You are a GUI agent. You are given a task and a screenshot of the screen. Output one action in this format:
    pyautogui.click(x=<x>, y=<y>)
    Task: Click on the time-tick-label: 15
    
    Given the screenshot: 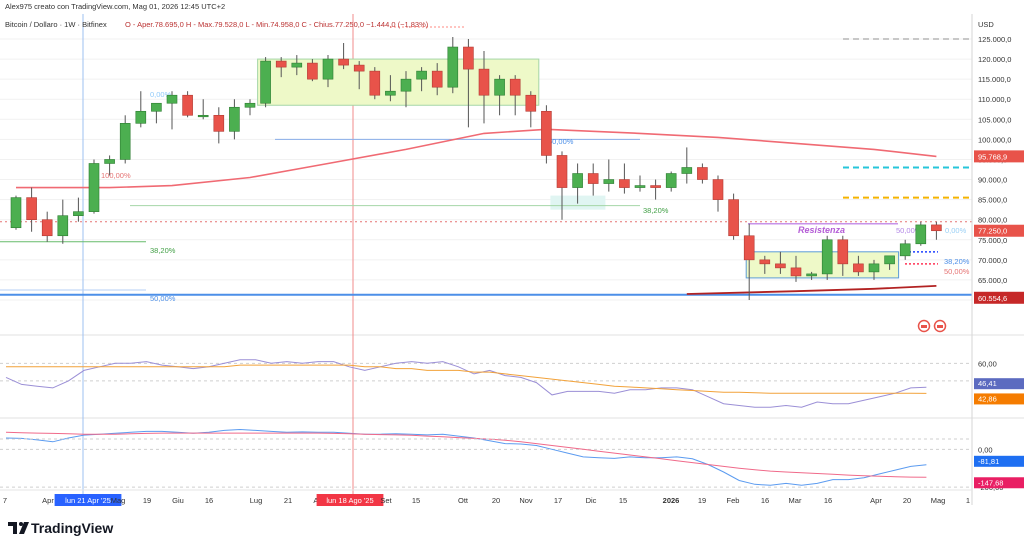 What is the action you would take?
    pyautogui.click(x=623, y=500)
    